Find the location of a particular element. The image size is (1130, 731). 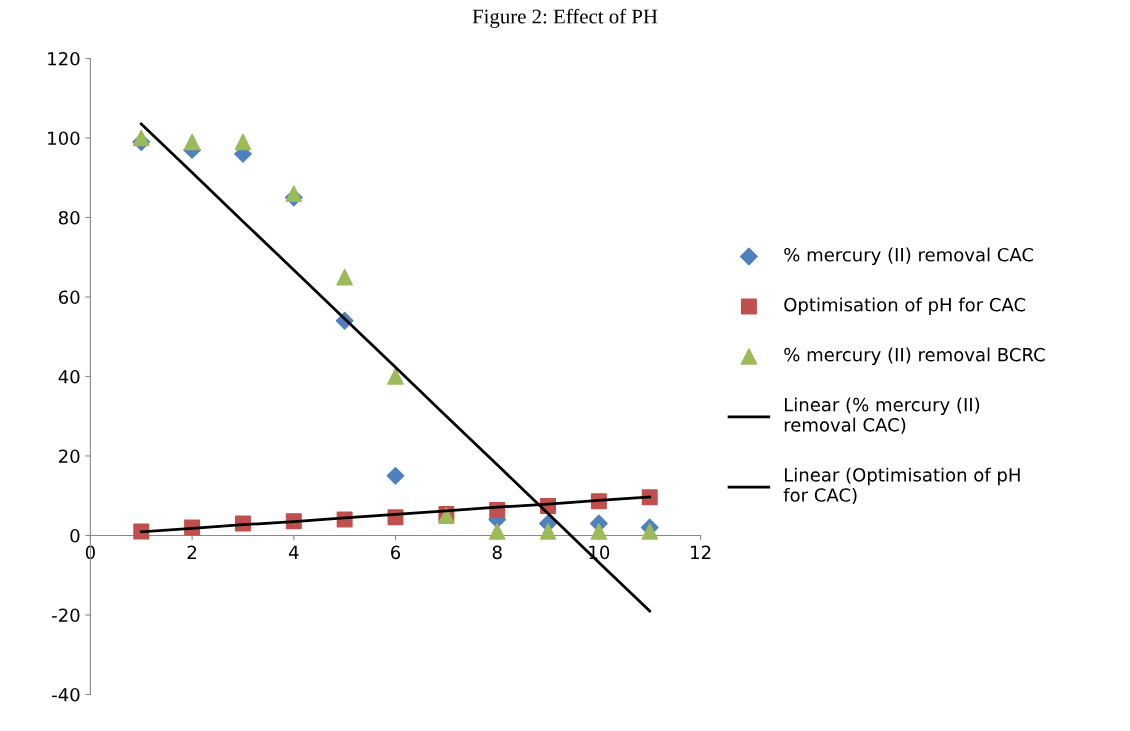

y-tick-label: 40 is located at coordinates (69, 376).